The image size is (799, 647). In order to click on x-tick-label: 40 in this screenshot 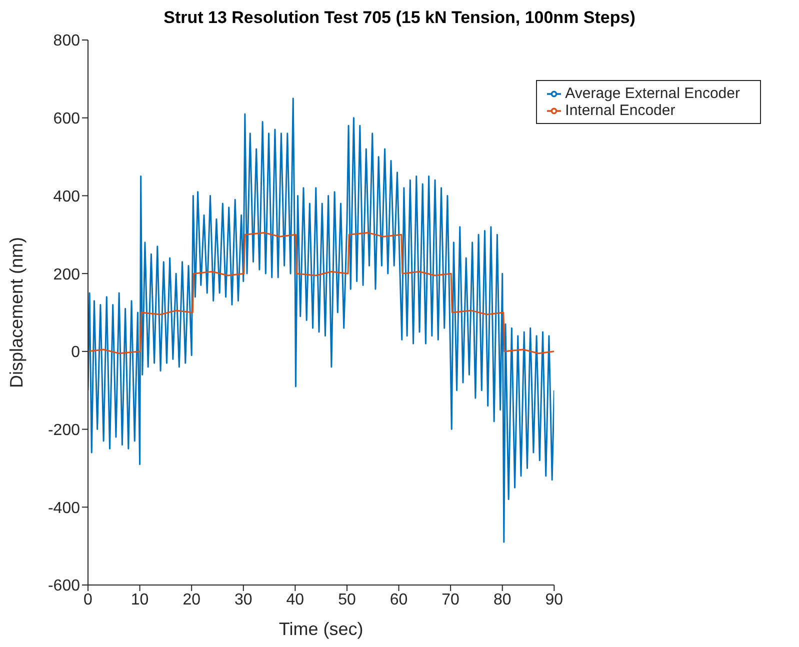, I will do `click(295, 599)`.